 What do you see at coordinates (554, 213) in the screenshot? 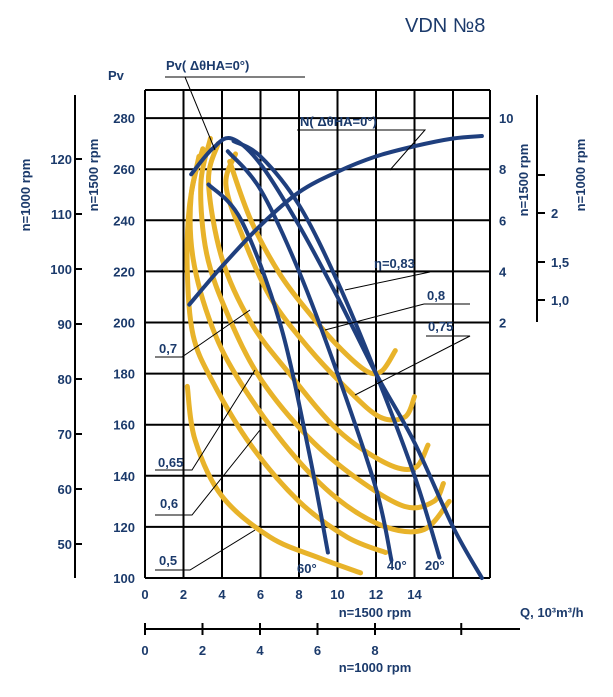
I see `tick-right-1000-2: 2` at bounding box center [554, 213].